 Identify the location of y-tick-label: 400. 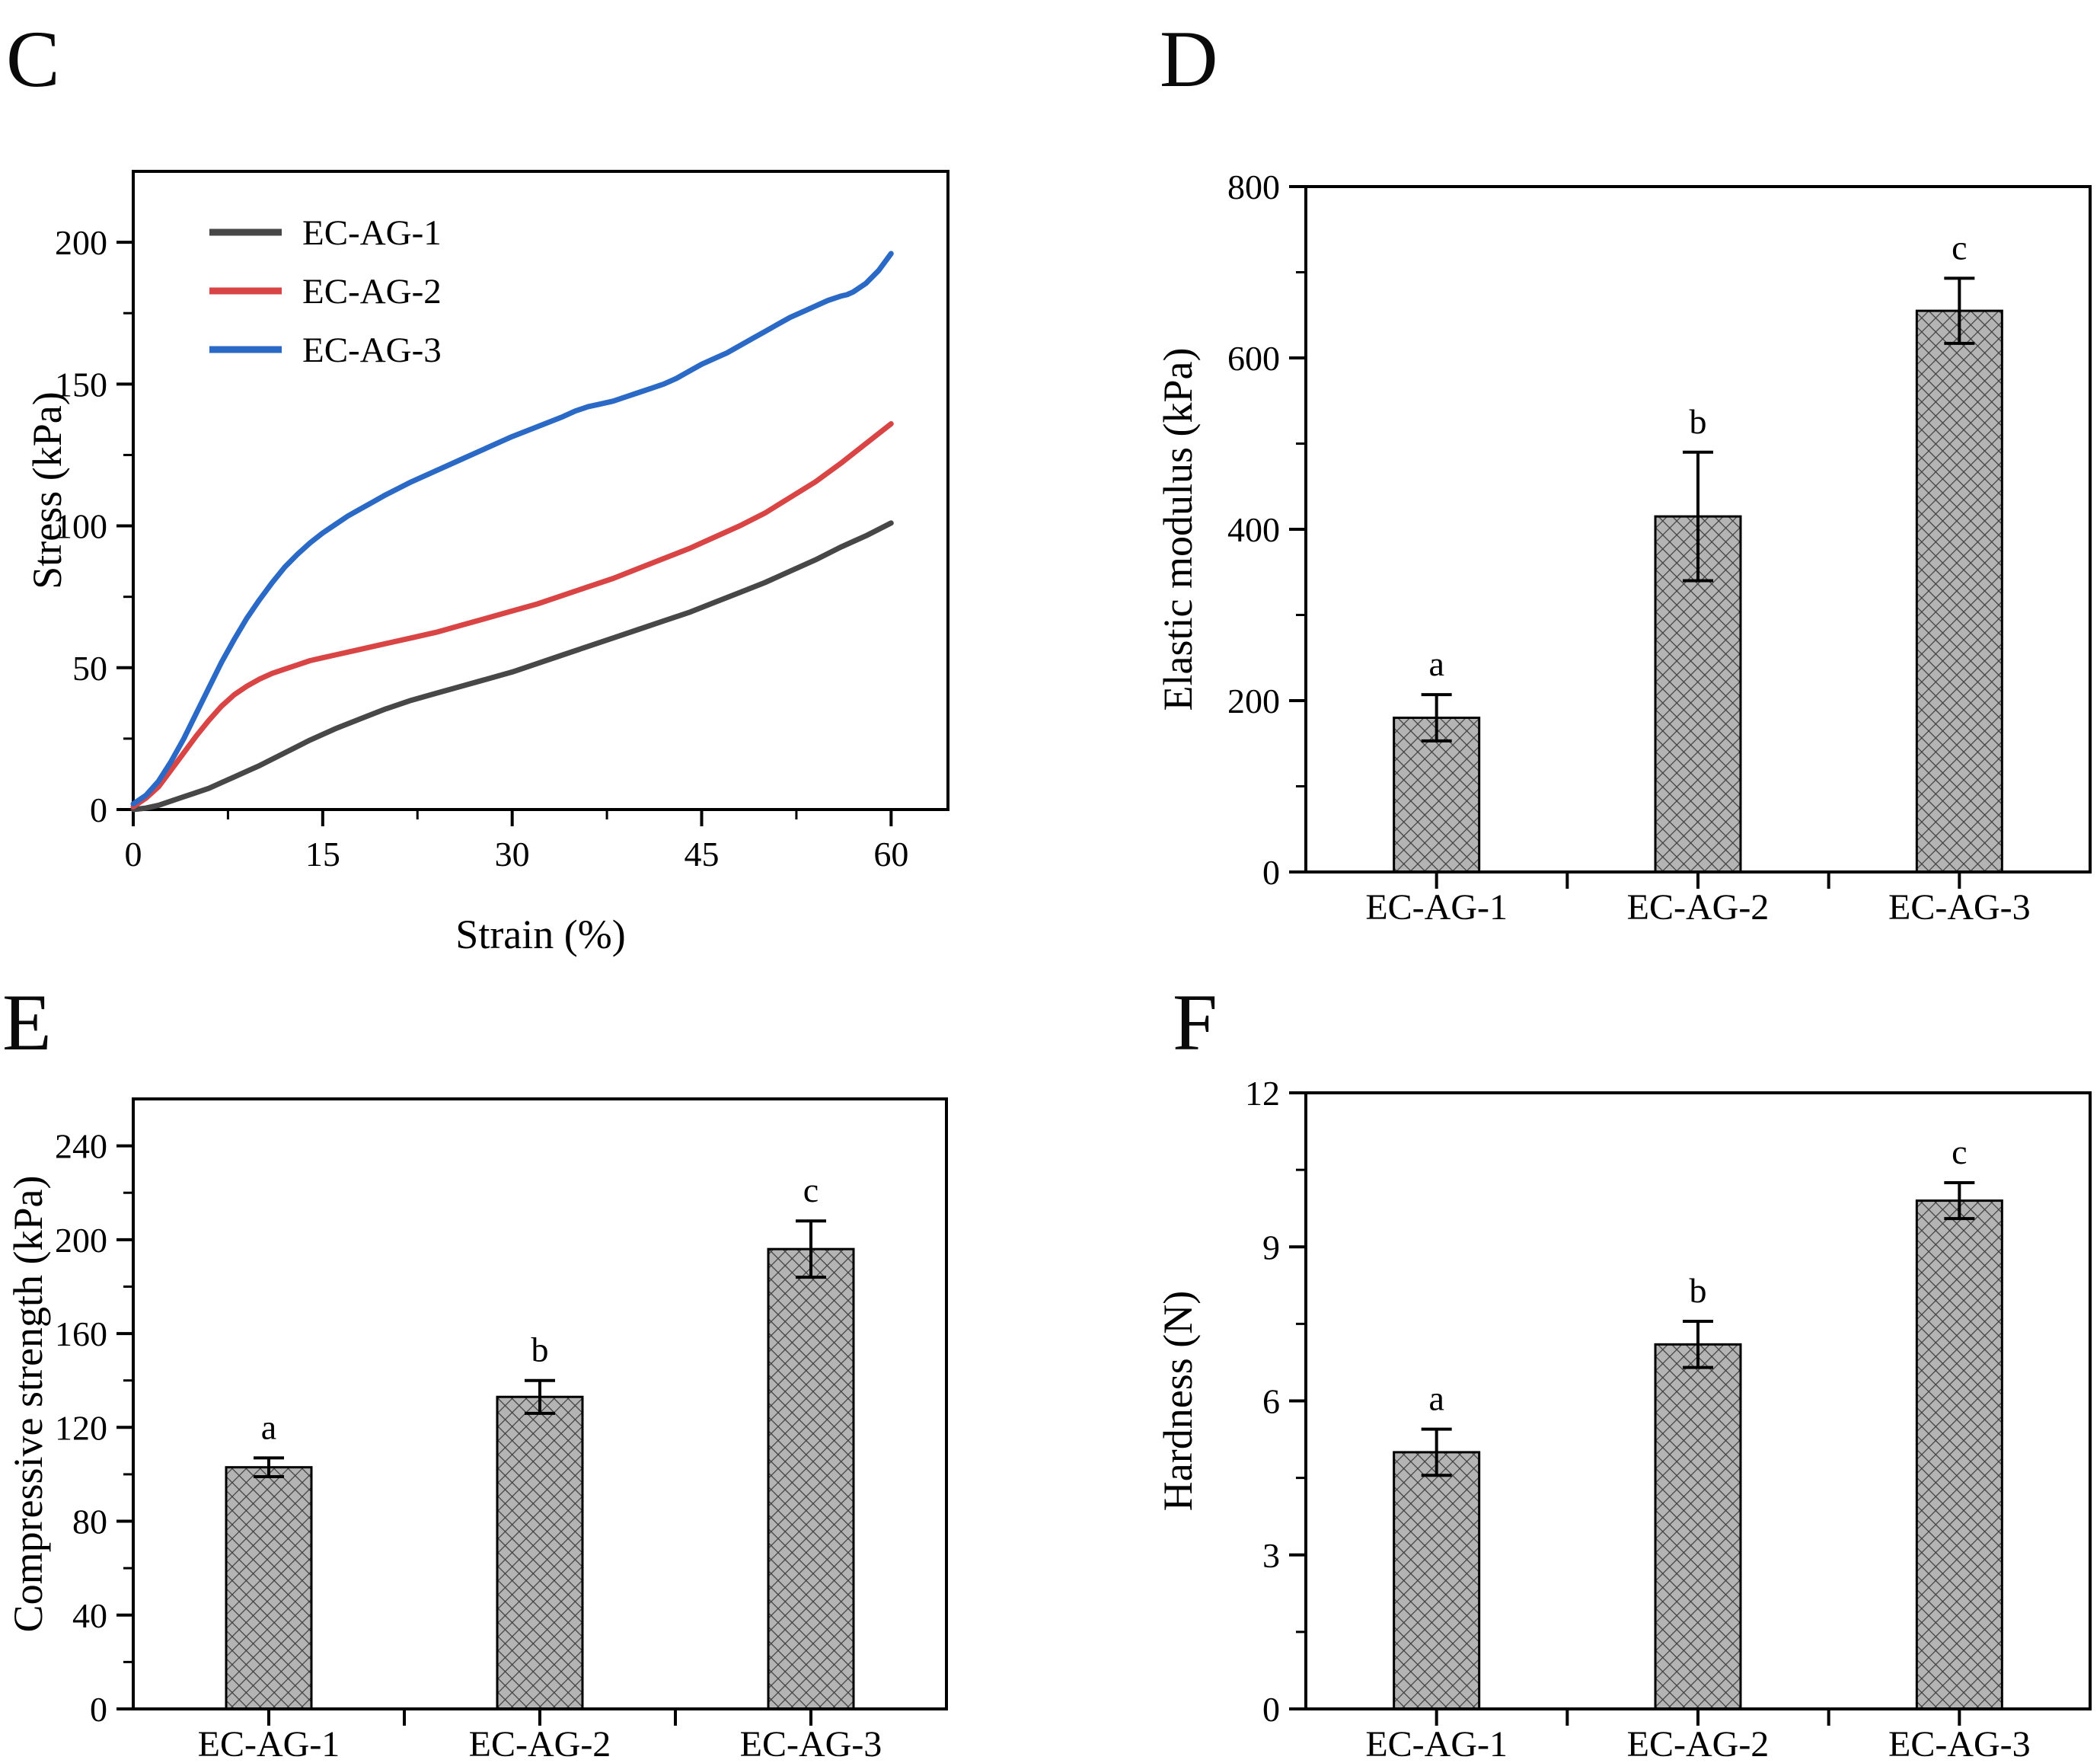
(1253, 529).